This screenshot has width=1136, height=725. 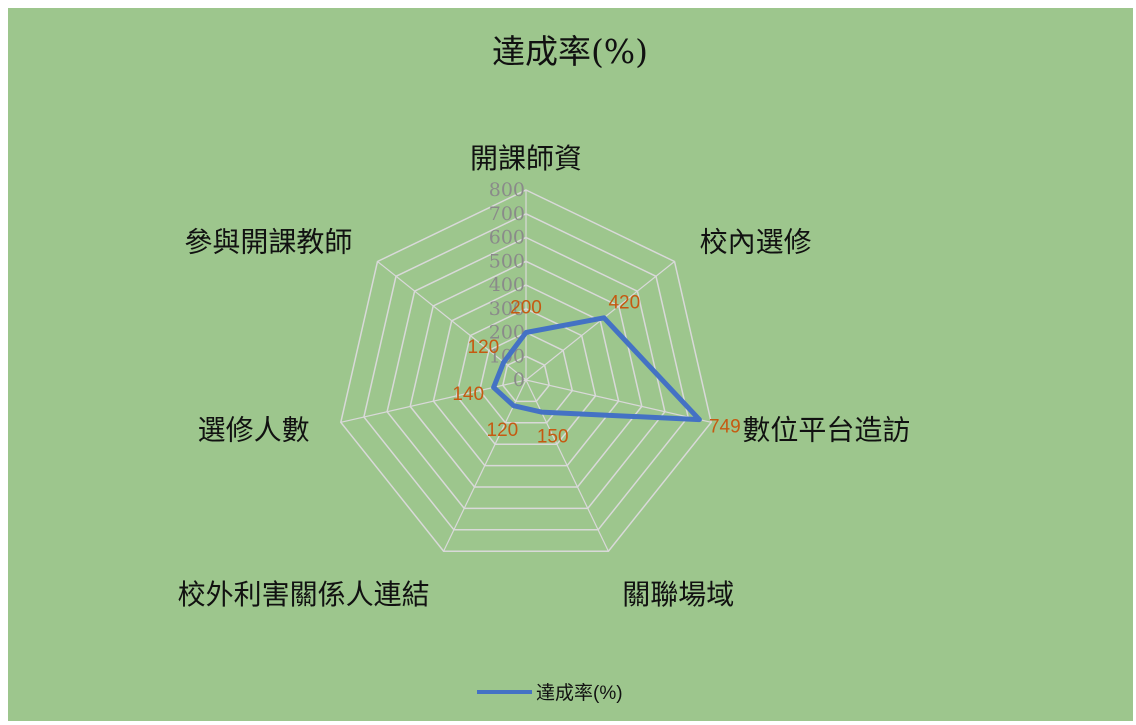 What do you see at coordinates (304, 594) in the screenshot?
I see `category-label: 校外利害關係人連結` at bounding box center [304, 594].